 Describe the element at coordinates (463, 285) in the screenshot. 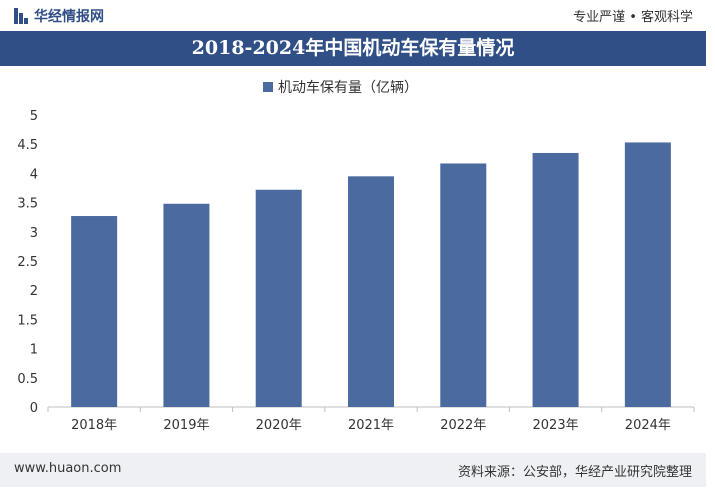

I see `bar-2022年` at that location.